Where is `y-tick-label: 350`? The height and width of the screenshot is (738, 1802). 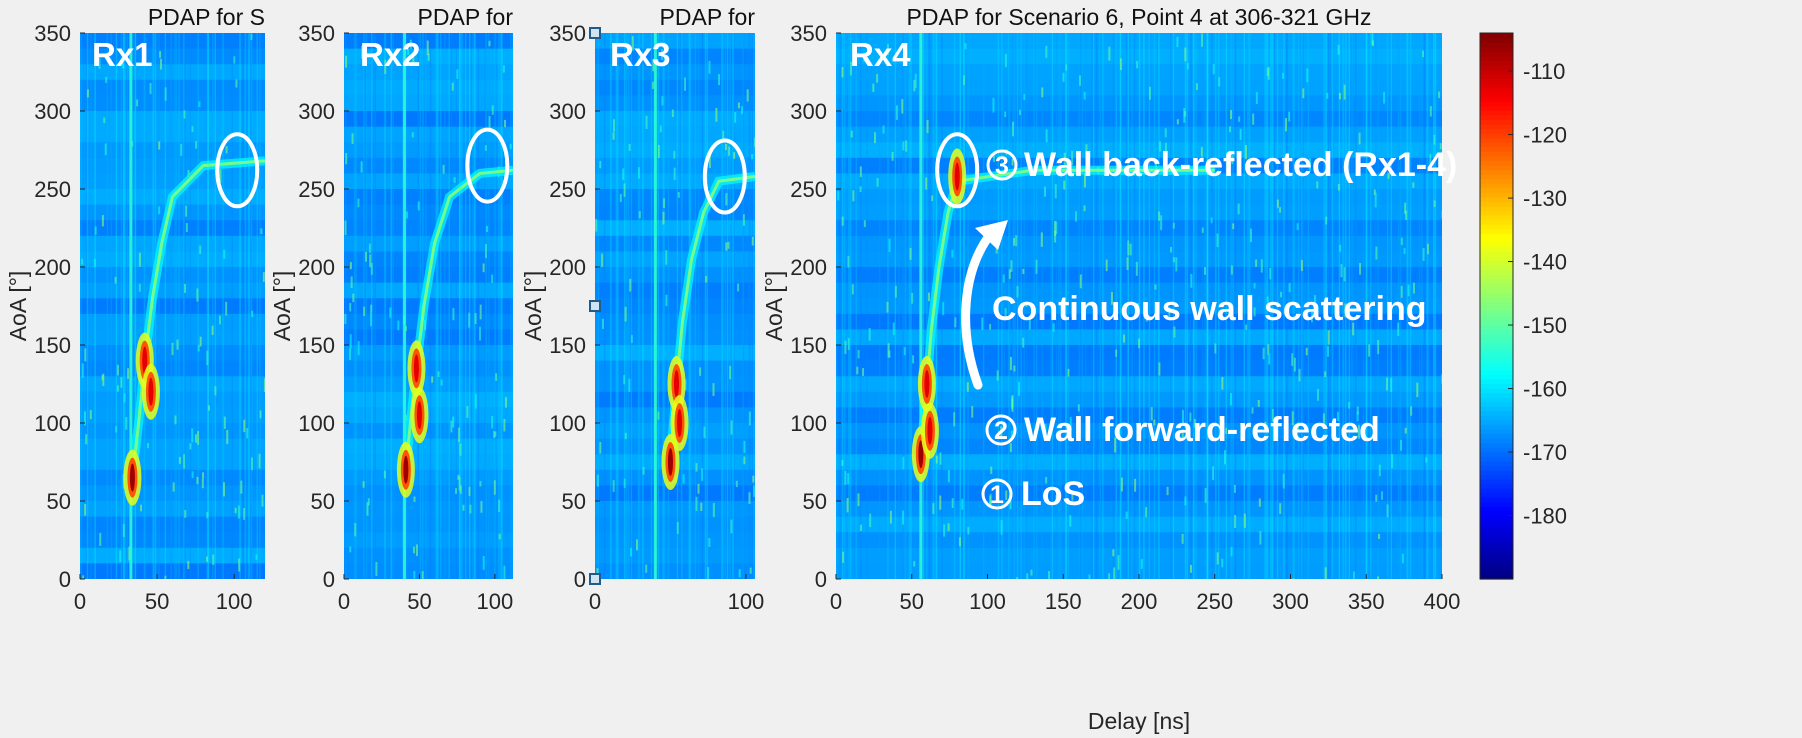
y-tick-label: 350 is located at coordinates (567, 33).